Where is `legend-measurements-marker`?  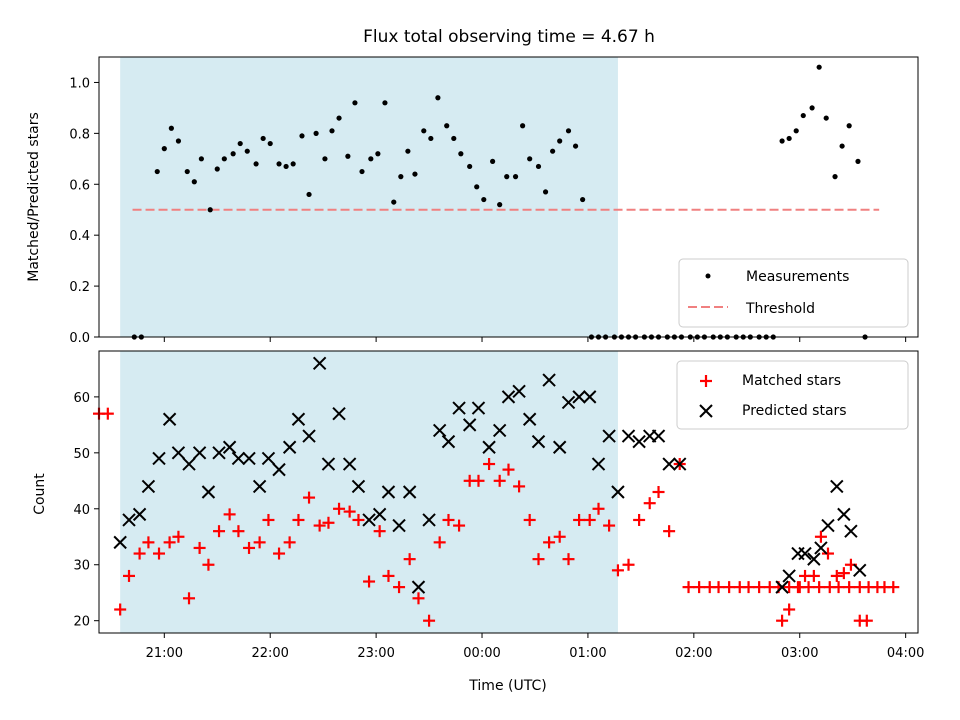
legend-measurements-marker is located at coordinates (708, 276).